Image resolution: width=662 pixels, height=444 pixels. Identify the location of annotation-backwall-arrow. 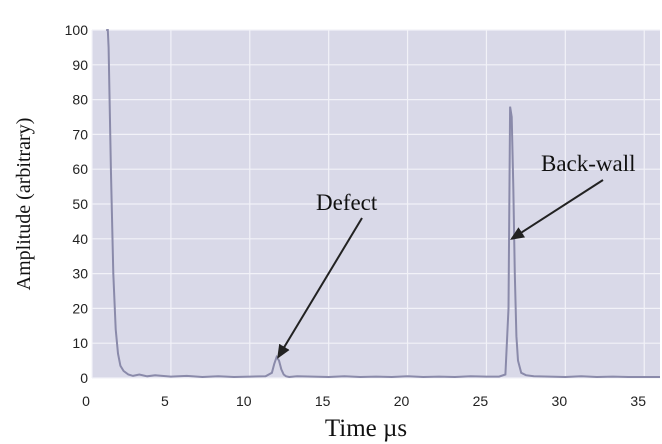
(557, 209).